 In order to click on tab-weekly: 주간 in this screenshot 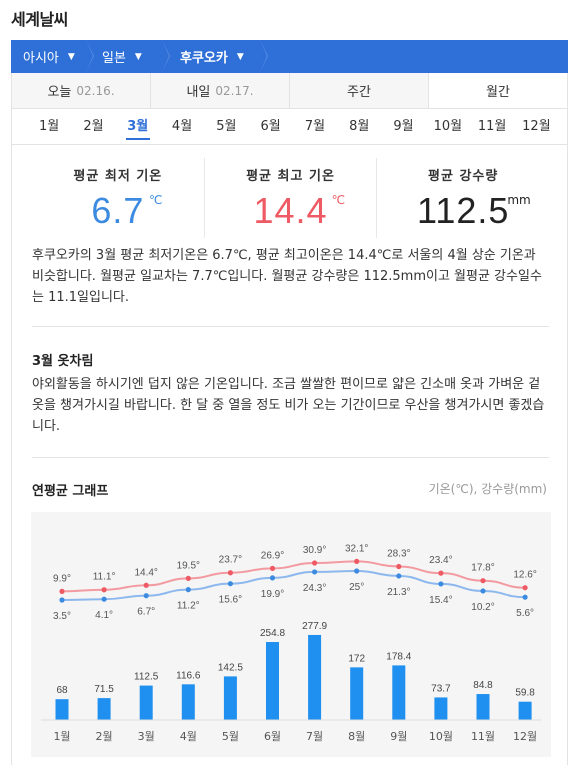, I will do `click(359, 90)`.